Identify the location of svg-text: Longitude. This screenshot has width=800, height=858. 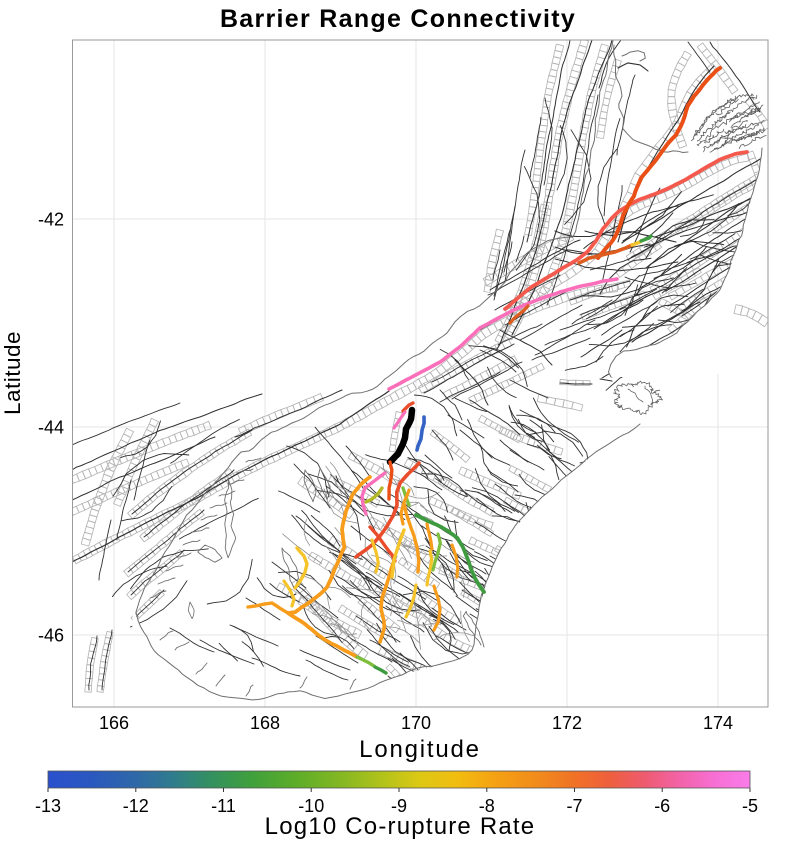
(420, 749).